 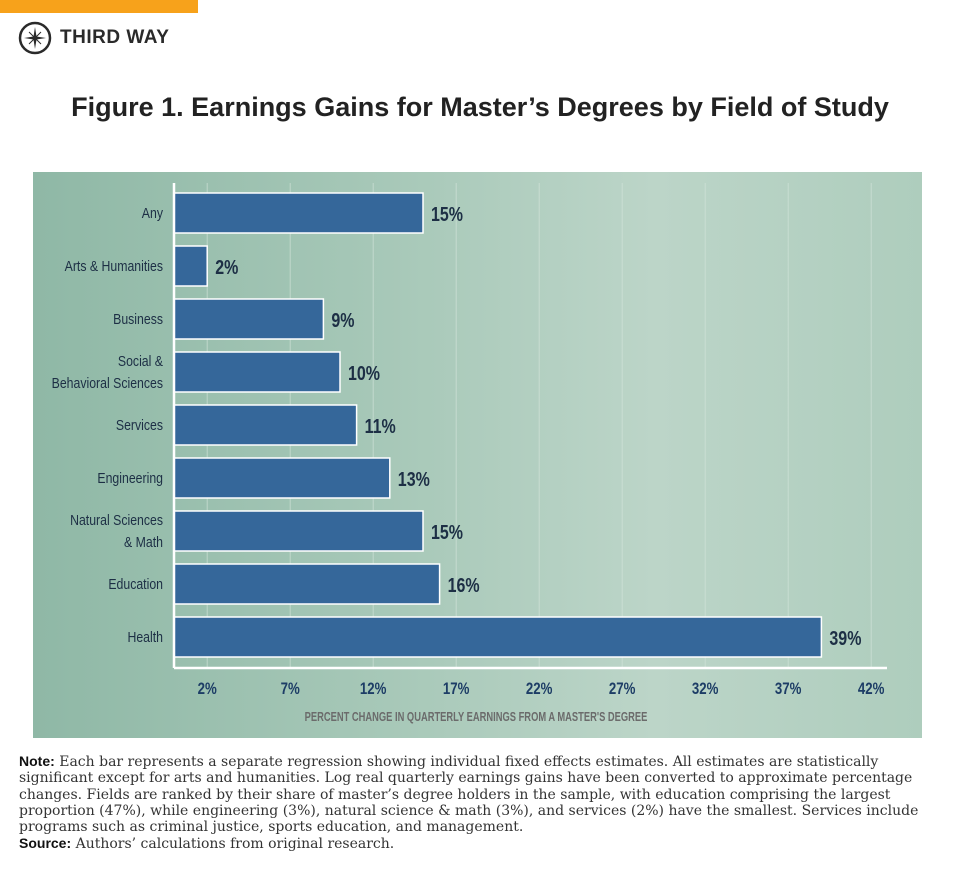 What do you see at coordinates (208, 689) in the screenshot?
I see `x-tick-label: 2%` at bounding box center [208, 689].